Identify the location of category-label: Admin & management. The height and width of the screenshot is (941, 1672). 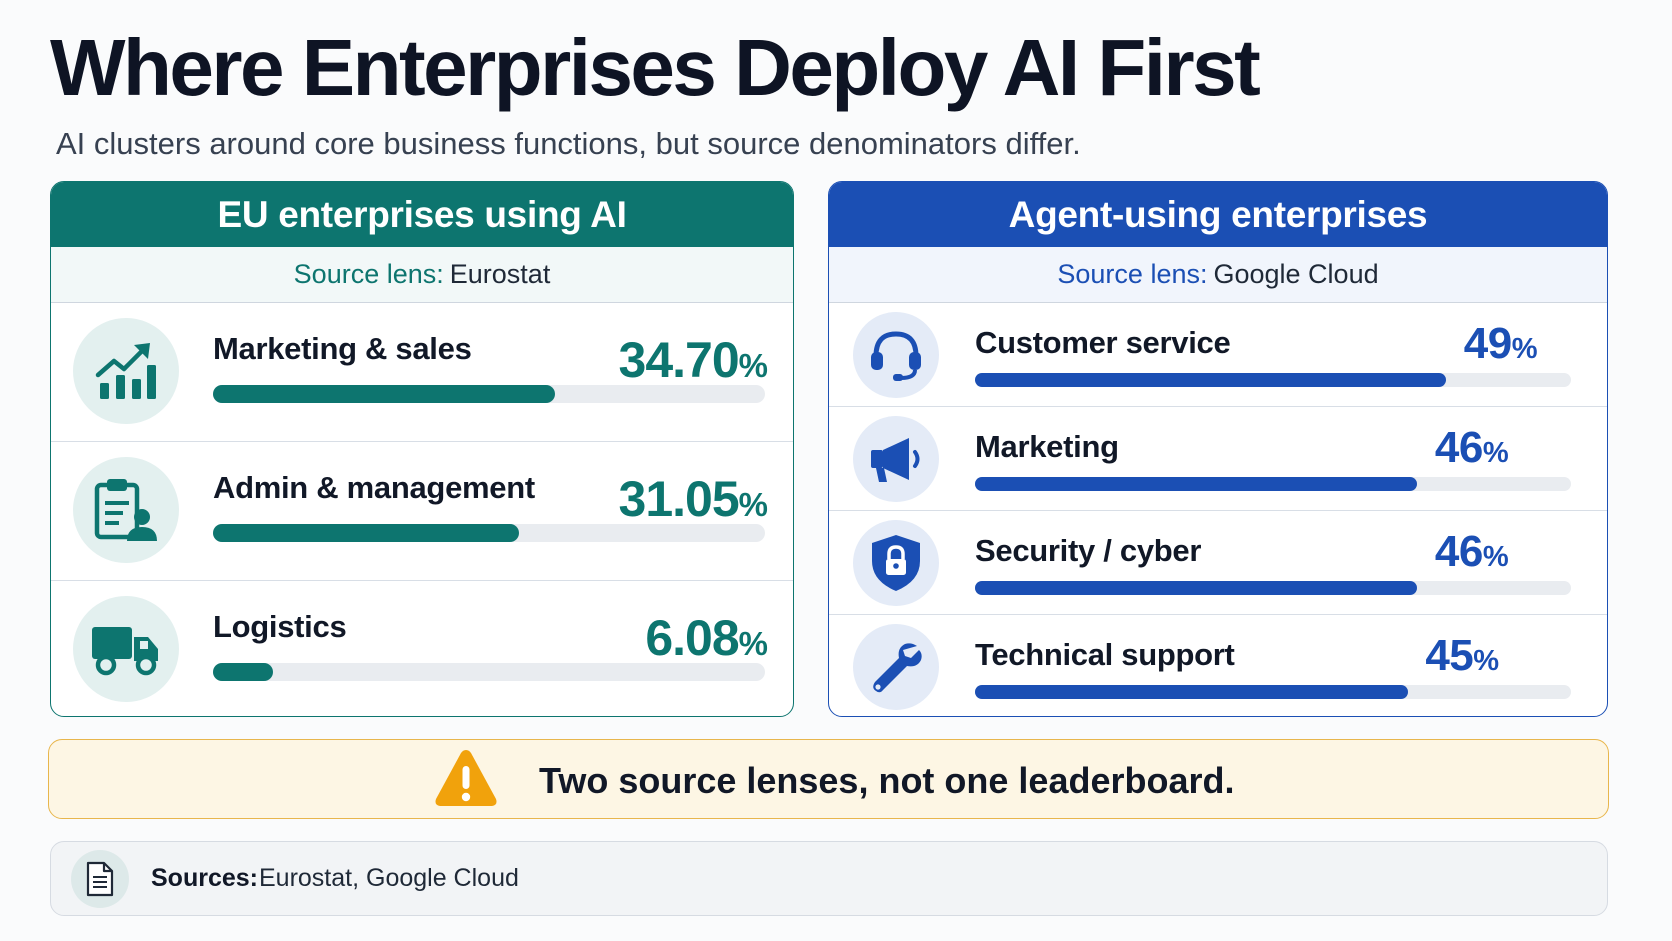
(374, 487).